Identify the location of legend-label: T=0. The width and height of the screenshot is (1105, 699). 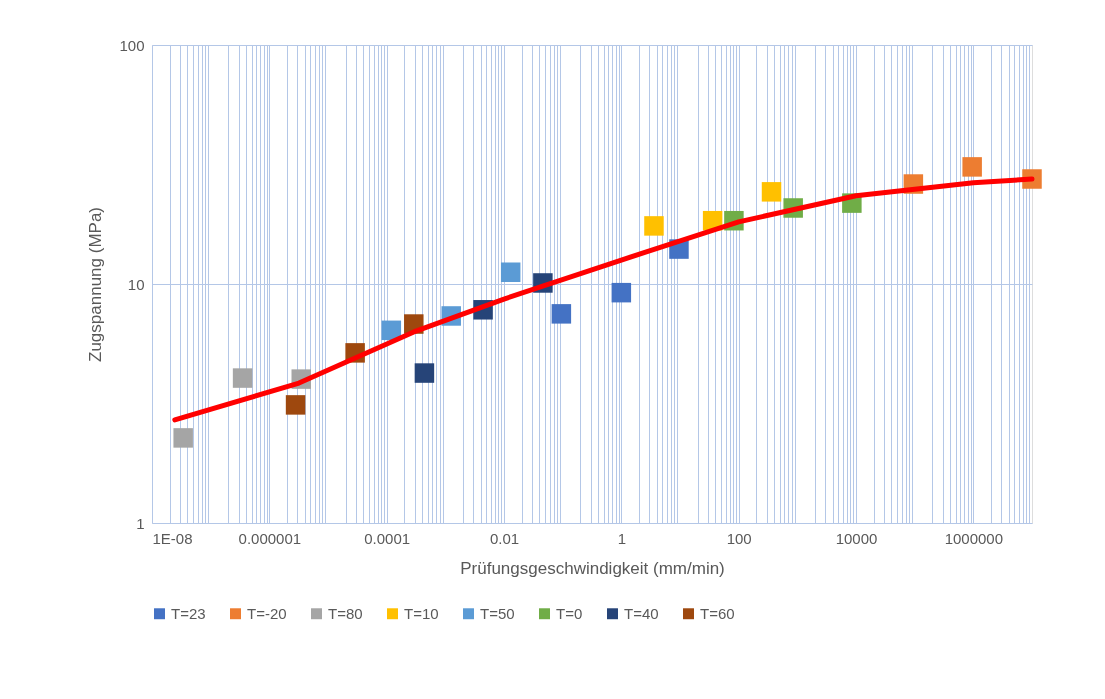
(569, 613).